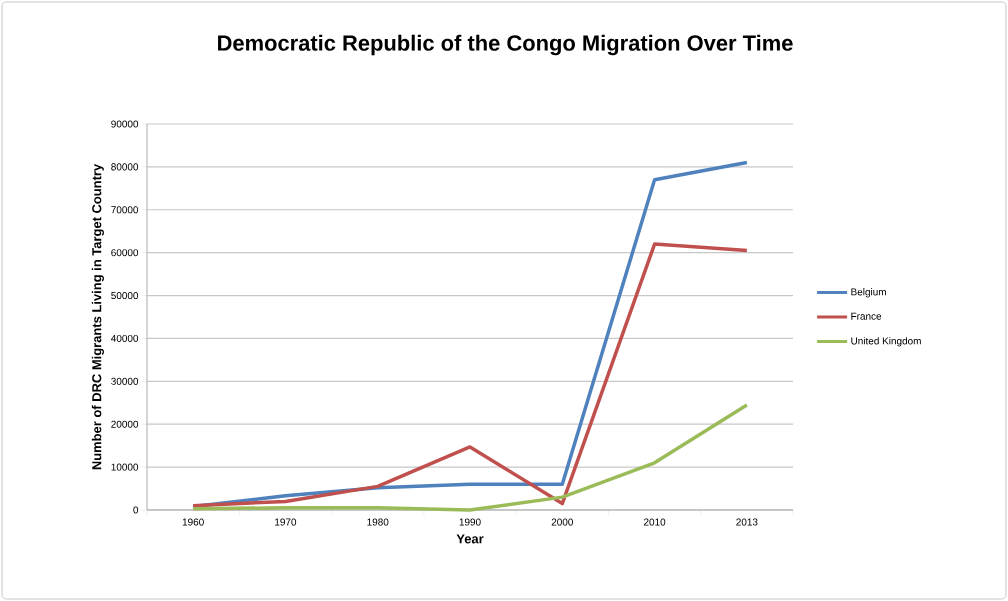 This screenshot has height=601, width=1008. What do you see at coordinates (470, 457) in the screenshot?
I see `line-series` at bounding box center [470, 457].